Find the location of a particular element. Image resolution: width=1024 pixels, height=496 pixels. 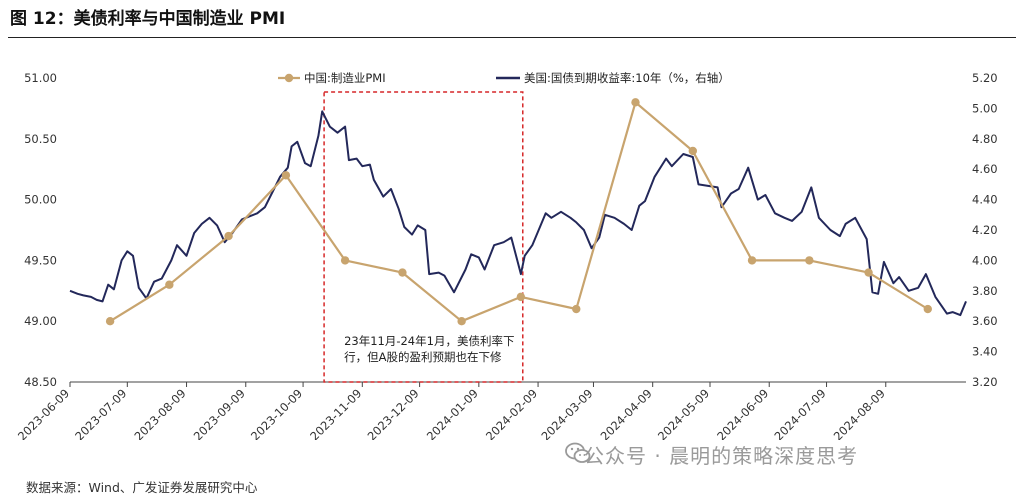

chart-legend: 中国:制造业PMI 美国:国债到期收益率:10年（%，右轴） is located at coordinates (504, 78).